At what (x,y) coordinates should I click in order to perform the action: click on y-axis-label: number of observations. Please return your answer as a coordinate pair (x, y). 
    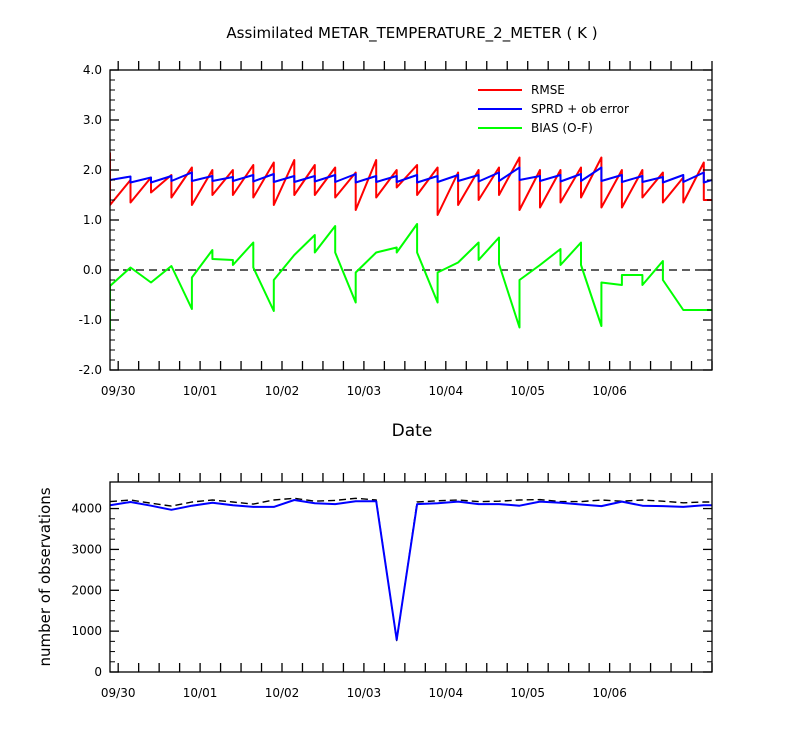
    Looking at the image, I should click on (45, 576).